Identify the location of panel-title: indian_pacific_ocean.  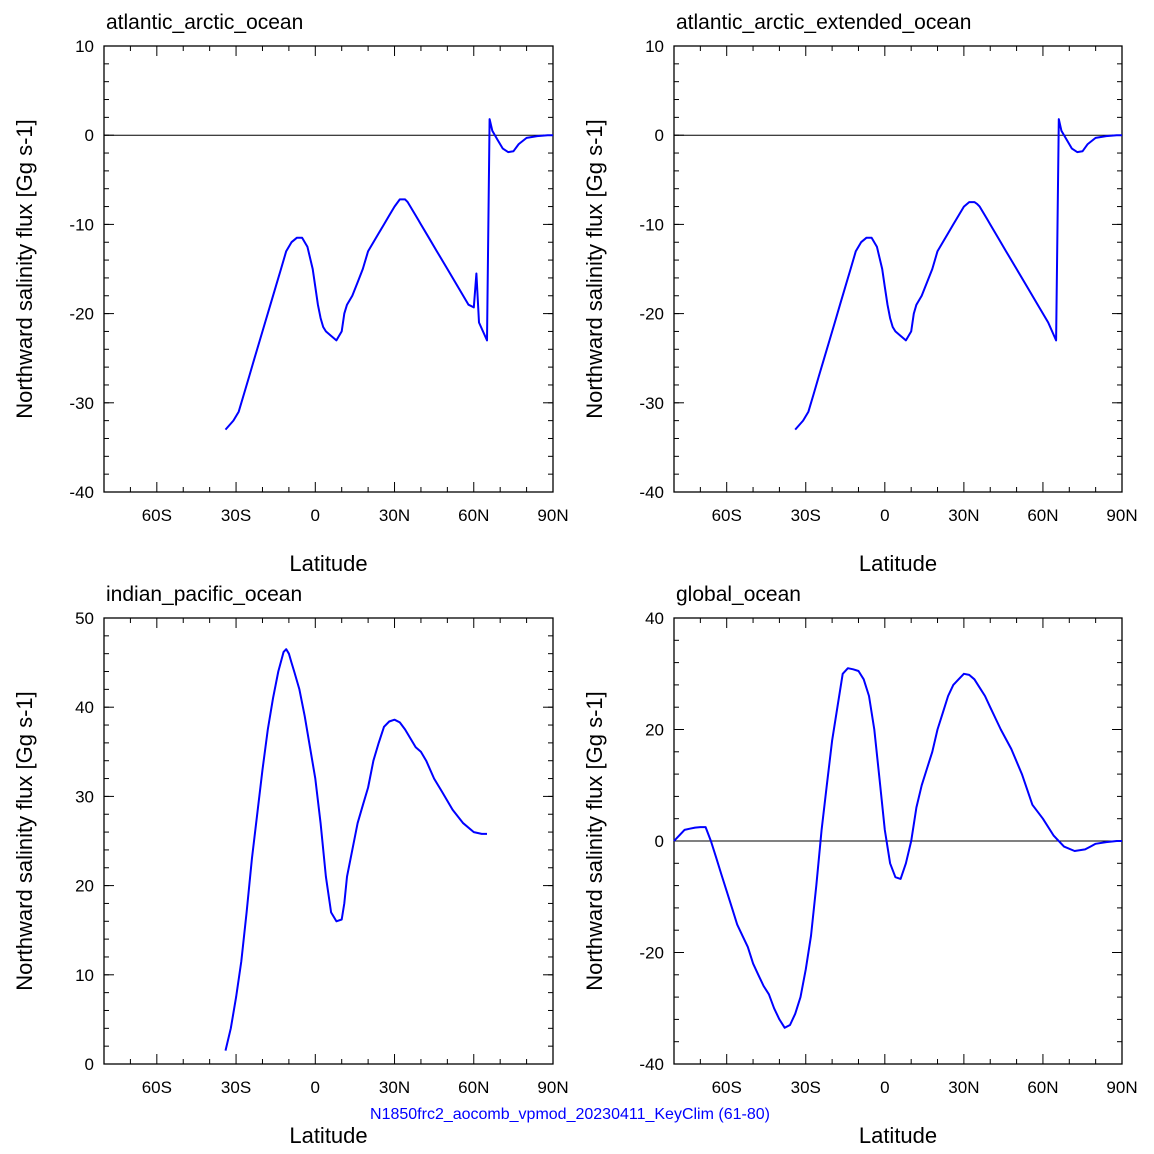
(204, 594).